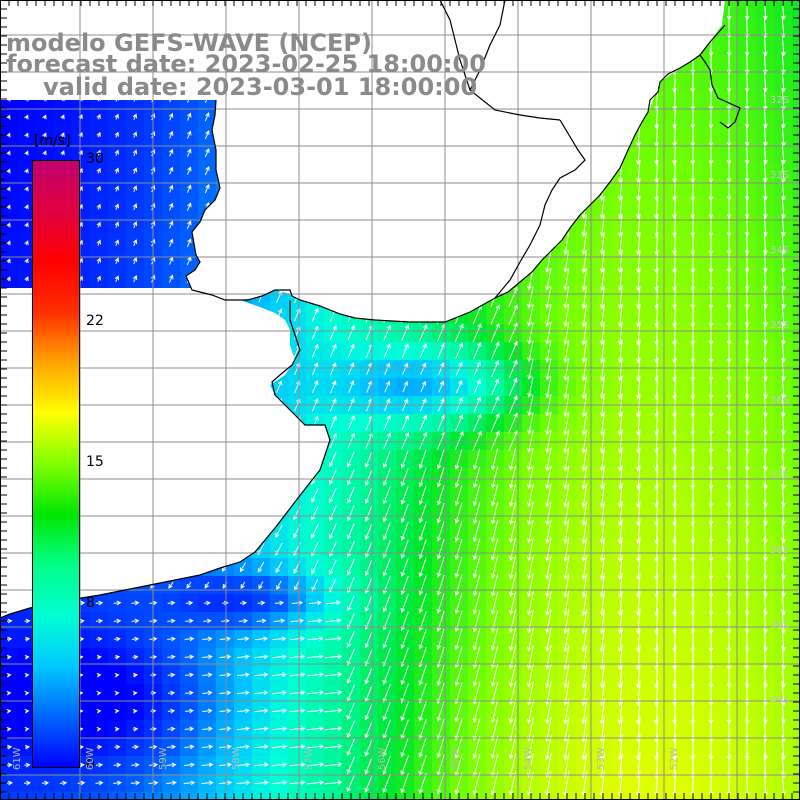 The image size is (800, 800). I want to click on colorbar-tick-label: 15, so click(95, 462).